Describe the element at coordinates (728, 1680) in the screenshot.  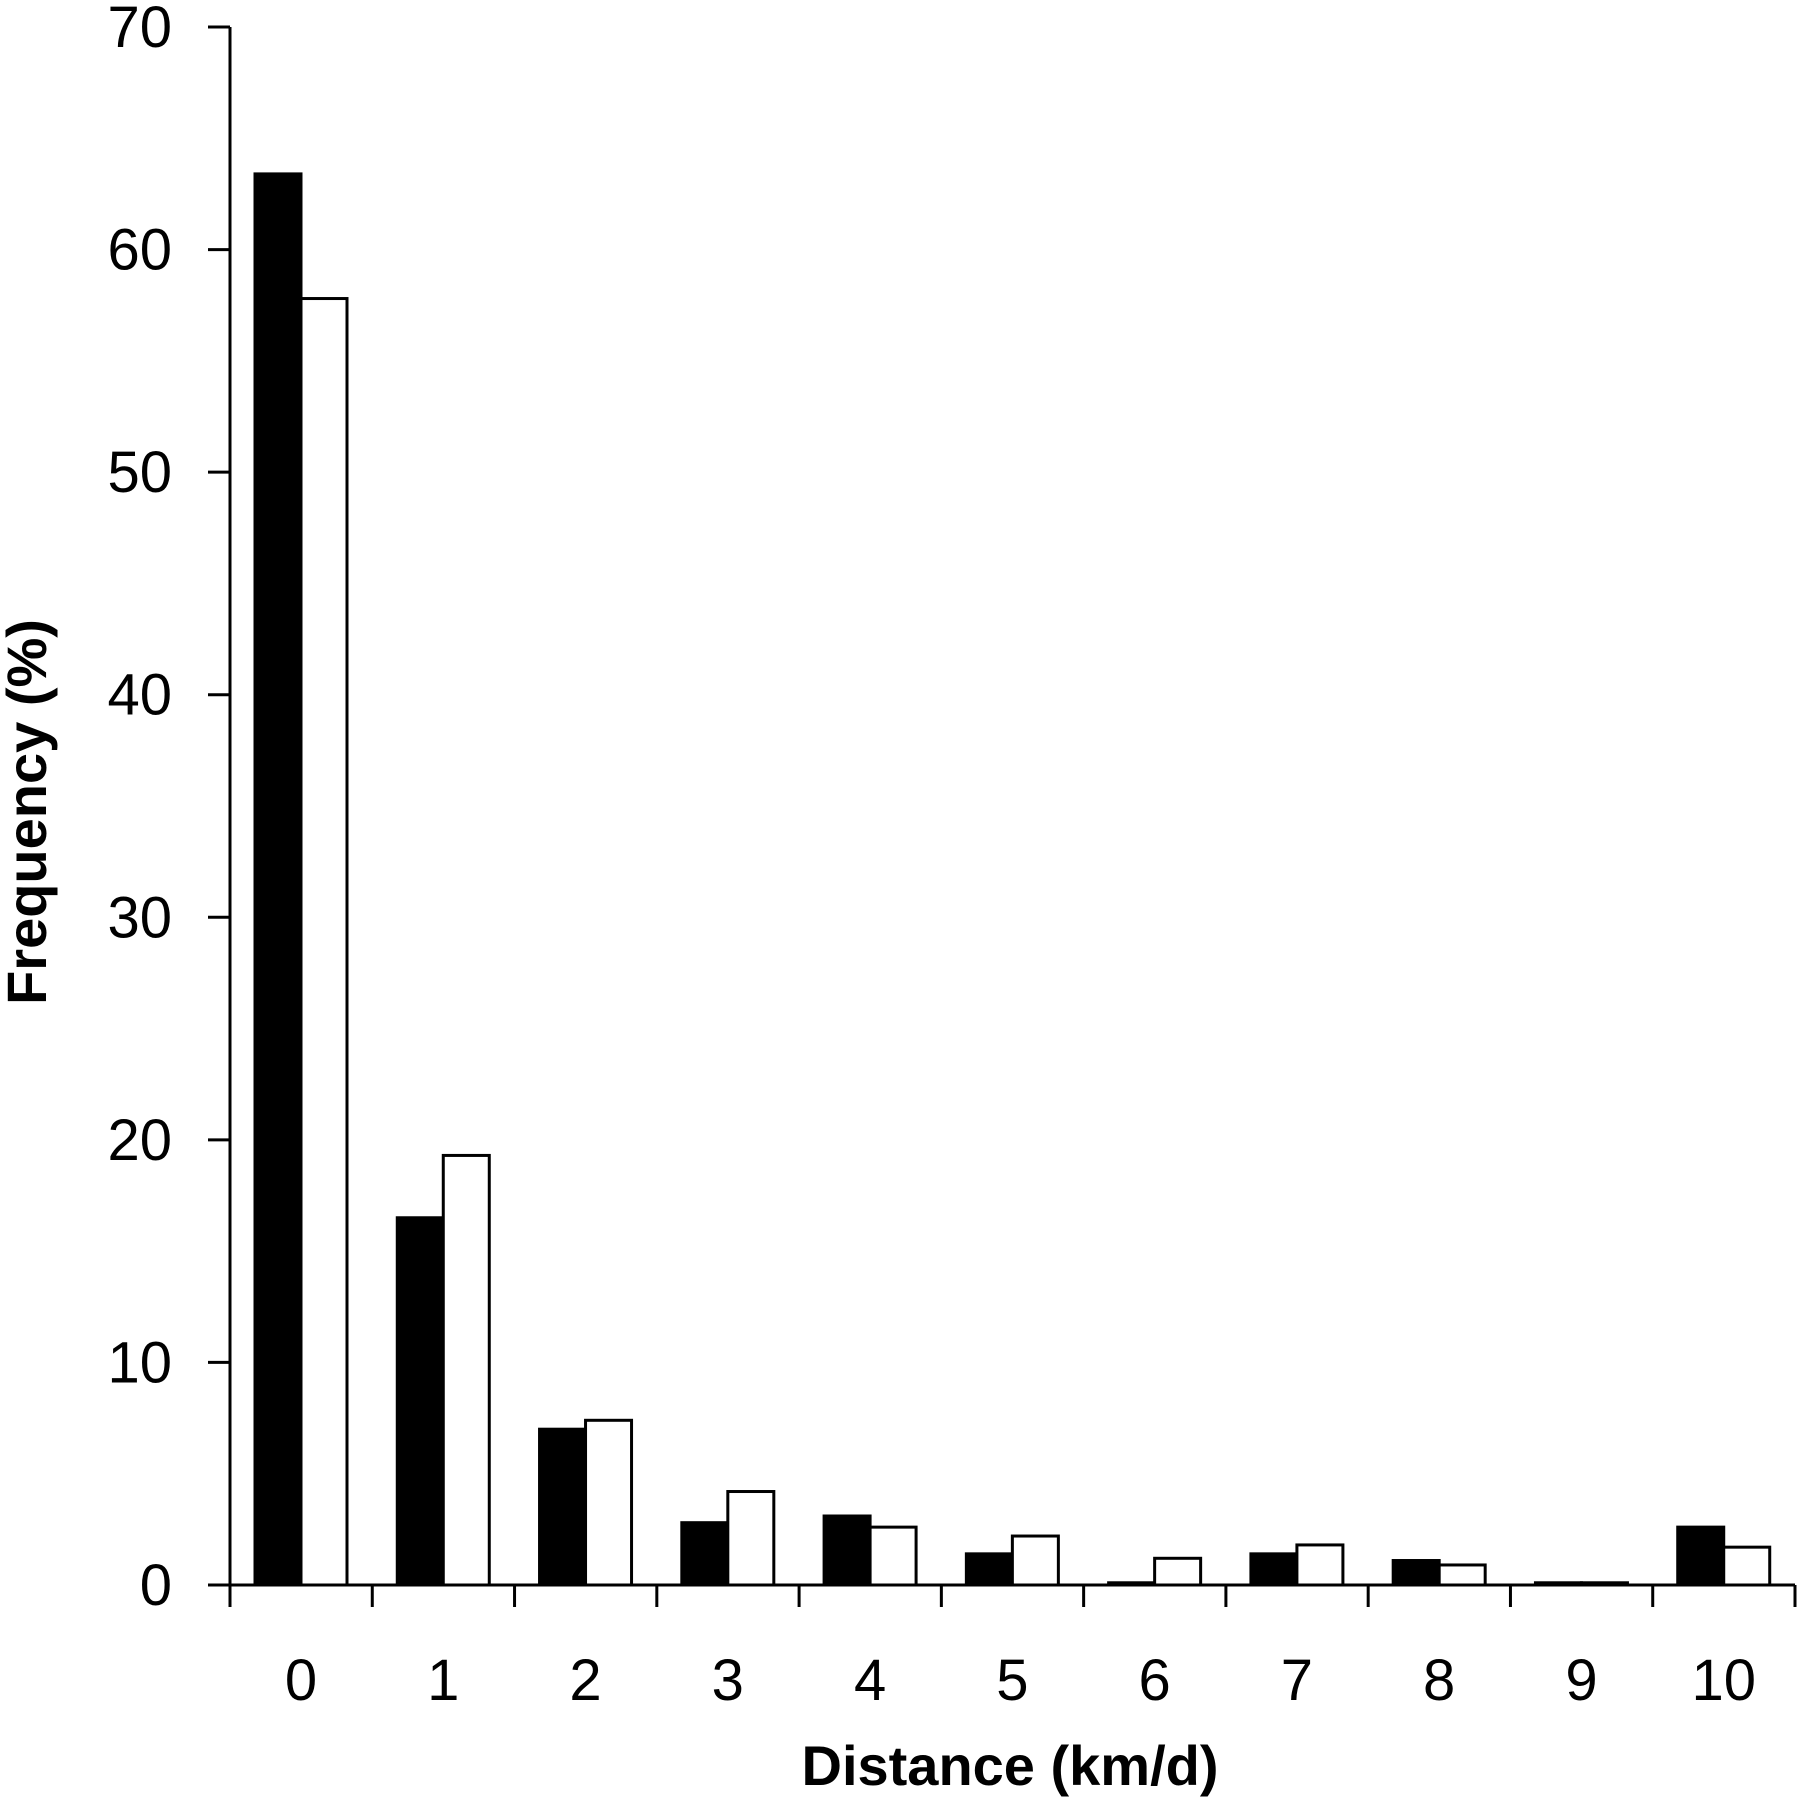
I see `x-tick-label-3: 3` at that location.